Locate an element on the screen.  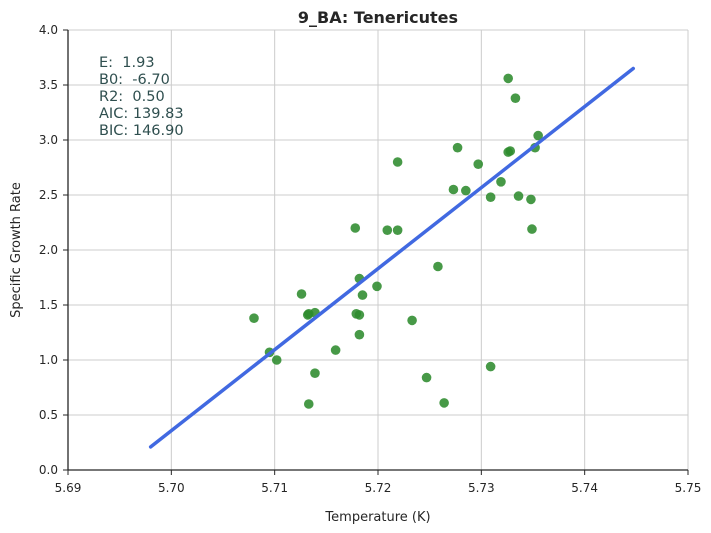
x-tick-label: 5.71 is located at coordinates (274, 488).